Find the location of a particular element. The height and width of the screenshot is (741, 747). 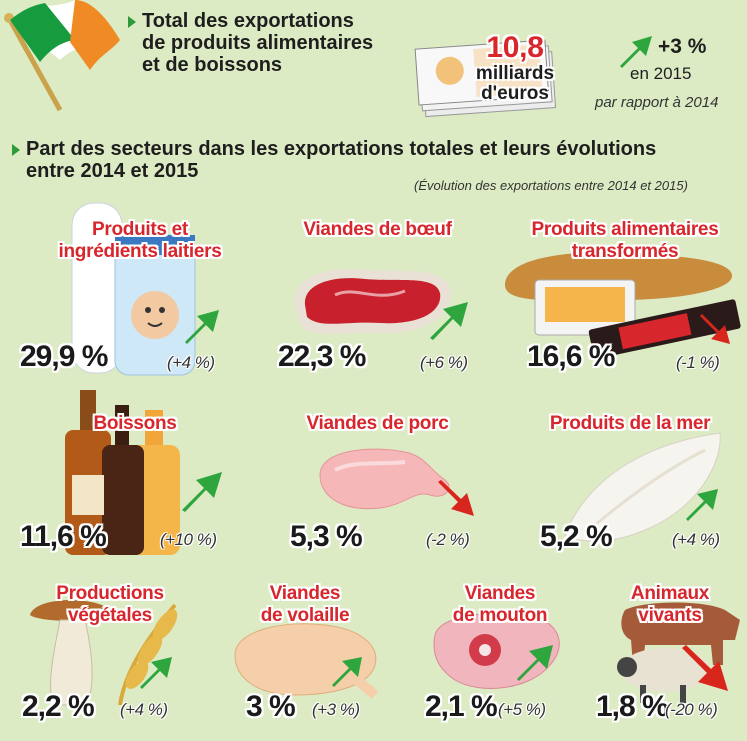

sector-3-down-arrow-icon is located at coordinates (715, 329).